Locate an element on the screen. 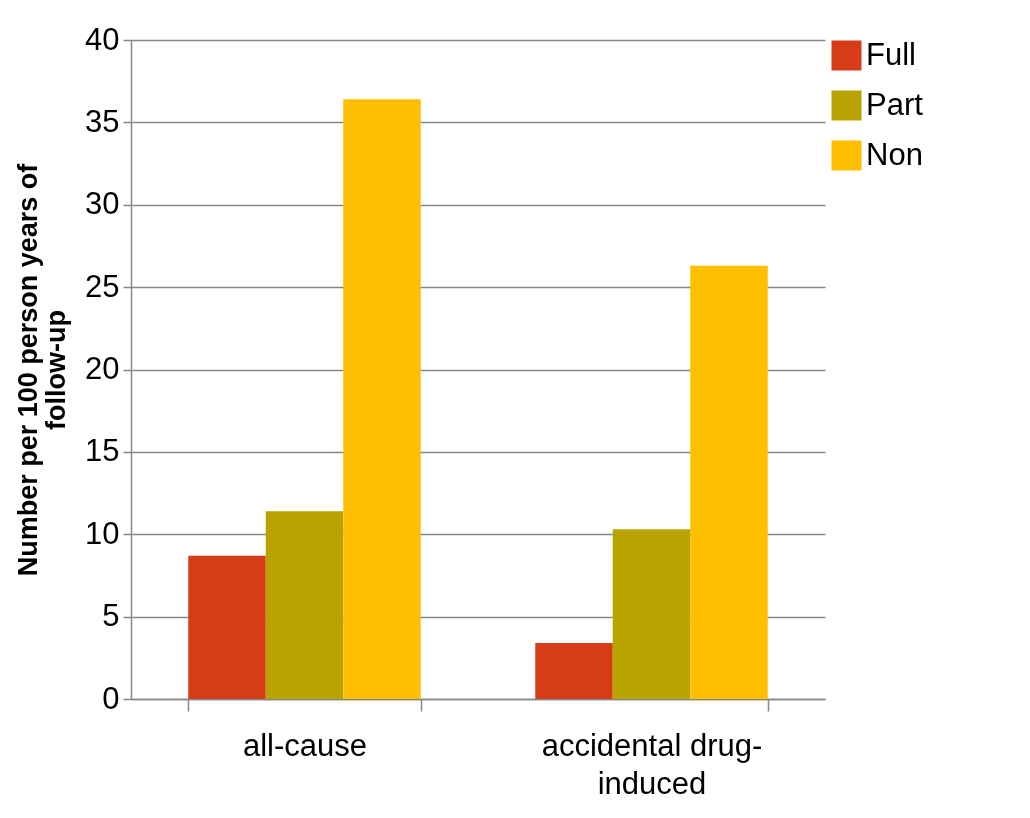 The width and height of the screenshot is (1030, 818). legend-label: Part is located at coordinates (895, 104).